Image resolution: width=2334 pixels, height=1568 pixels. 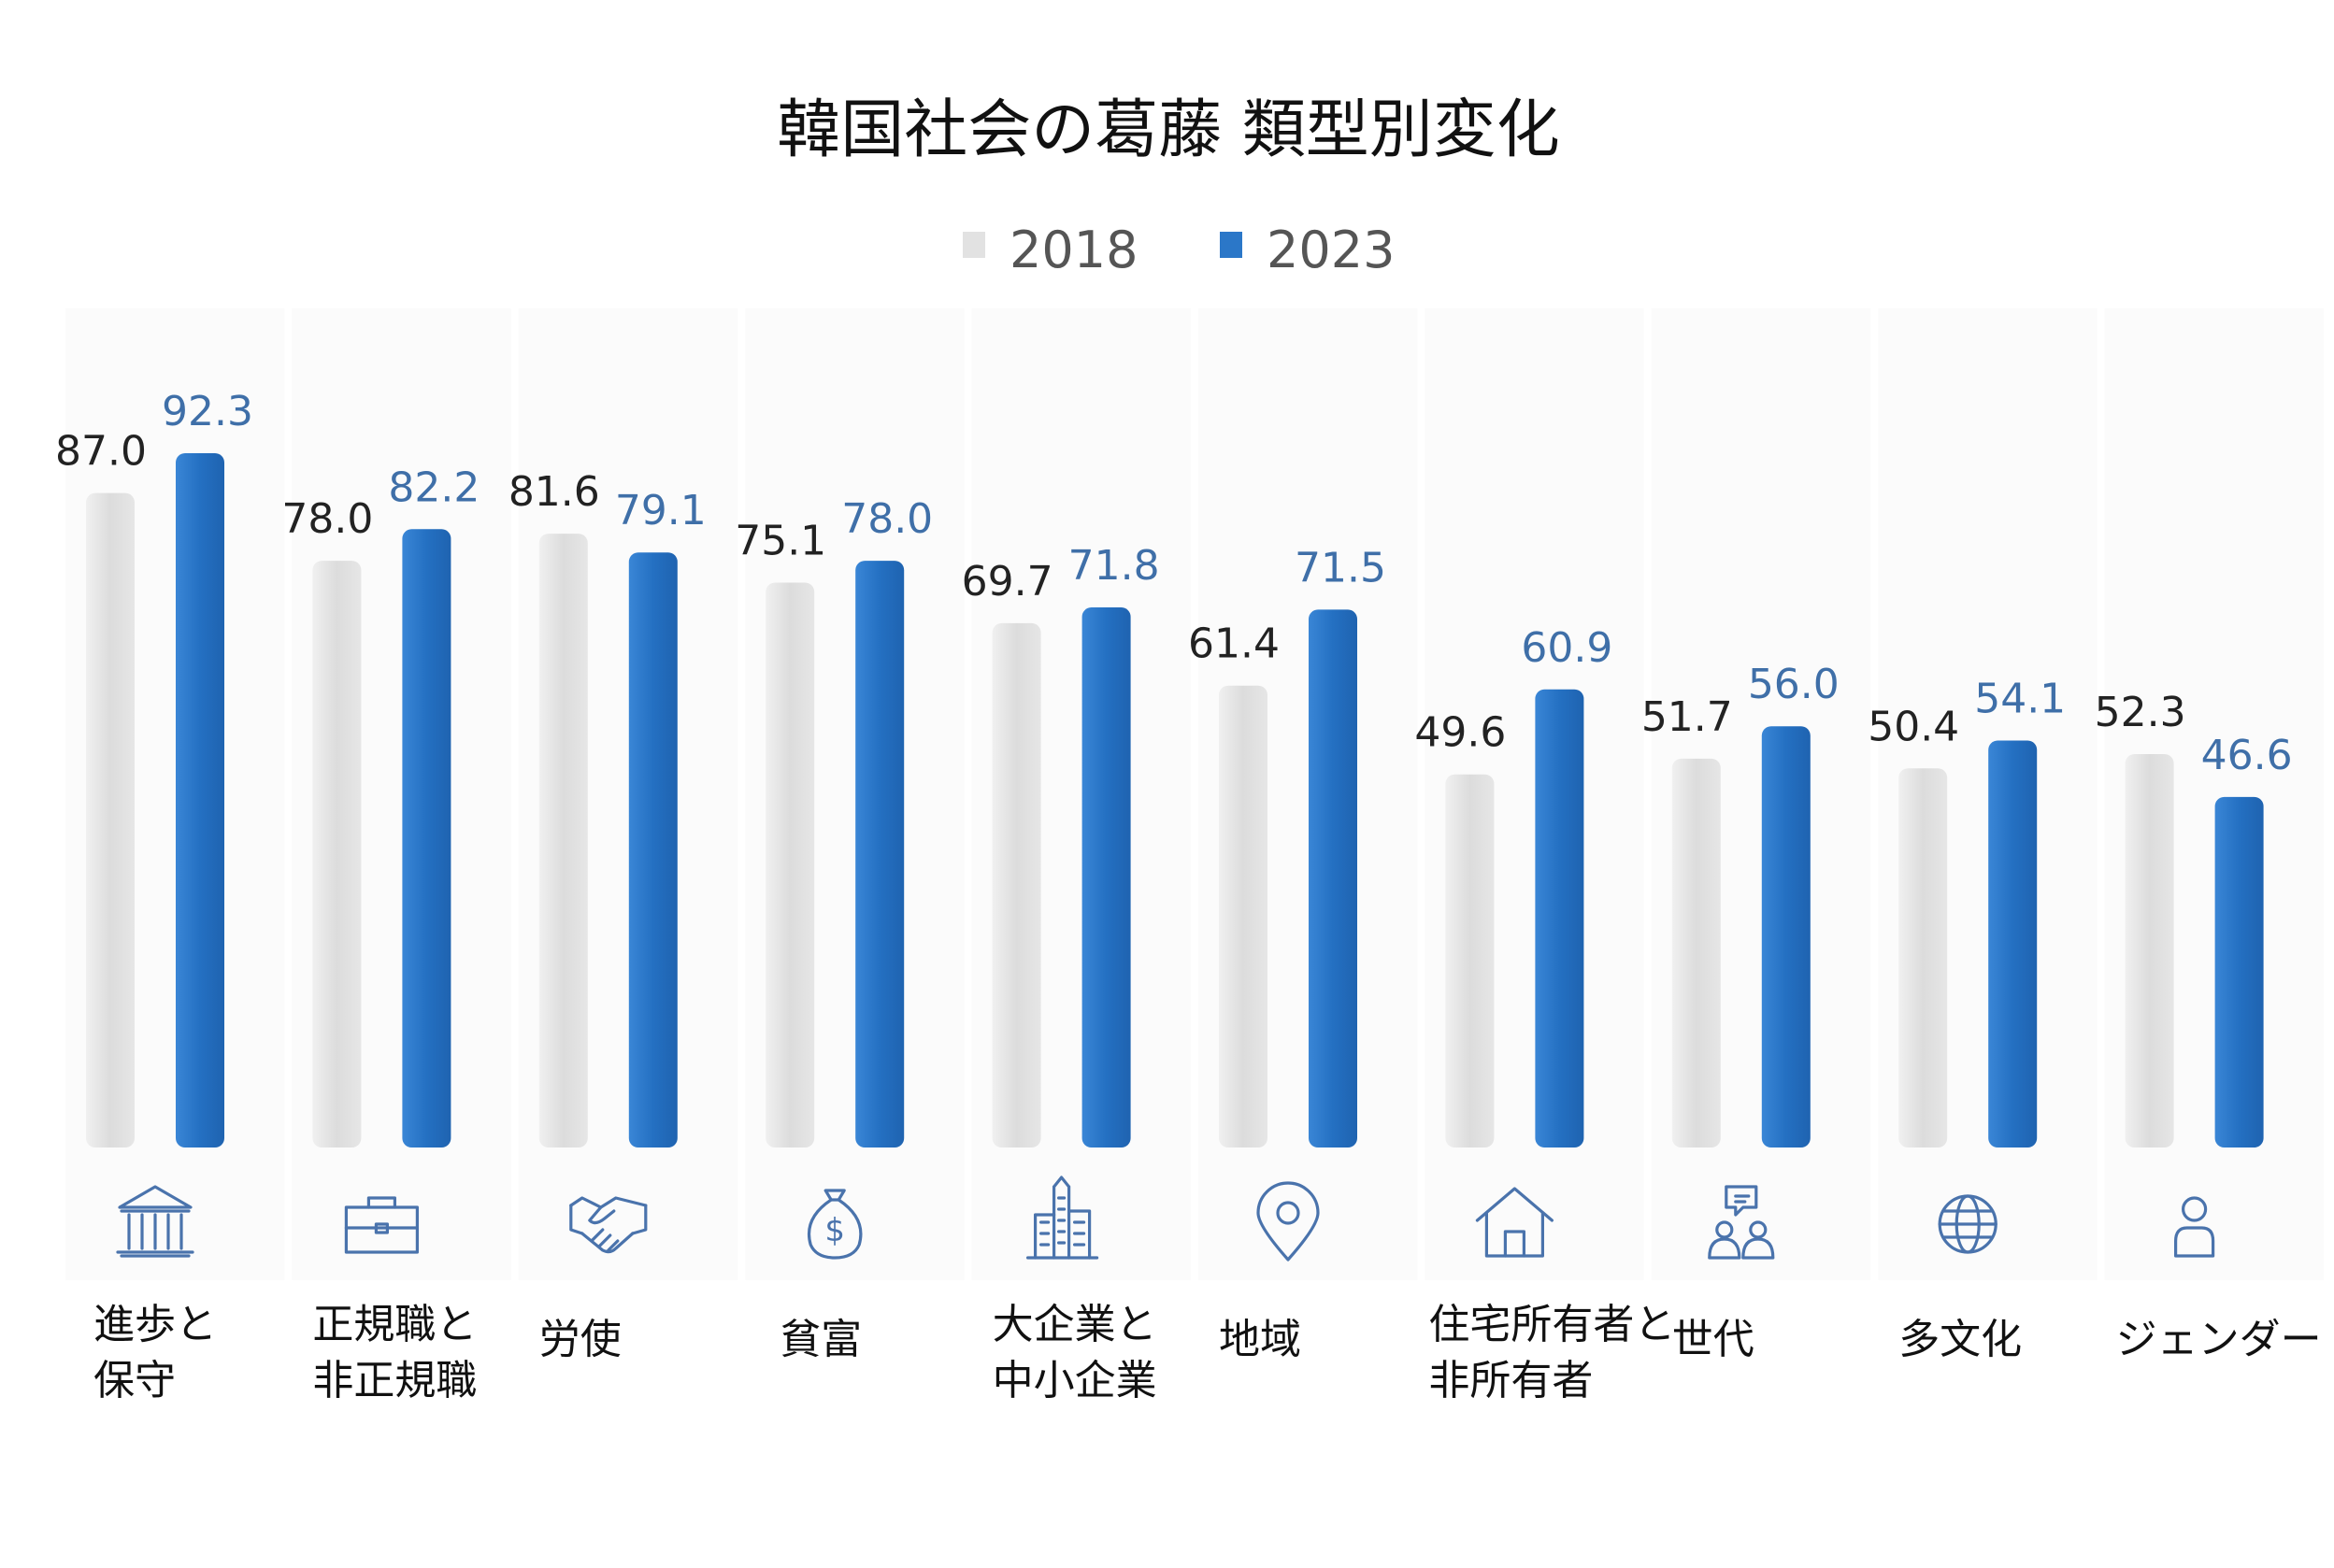 What do you see at coordinates (1260, 1339) in the screenshot?
I see `category-label: 地域` at bounding box center [1260, 1339].